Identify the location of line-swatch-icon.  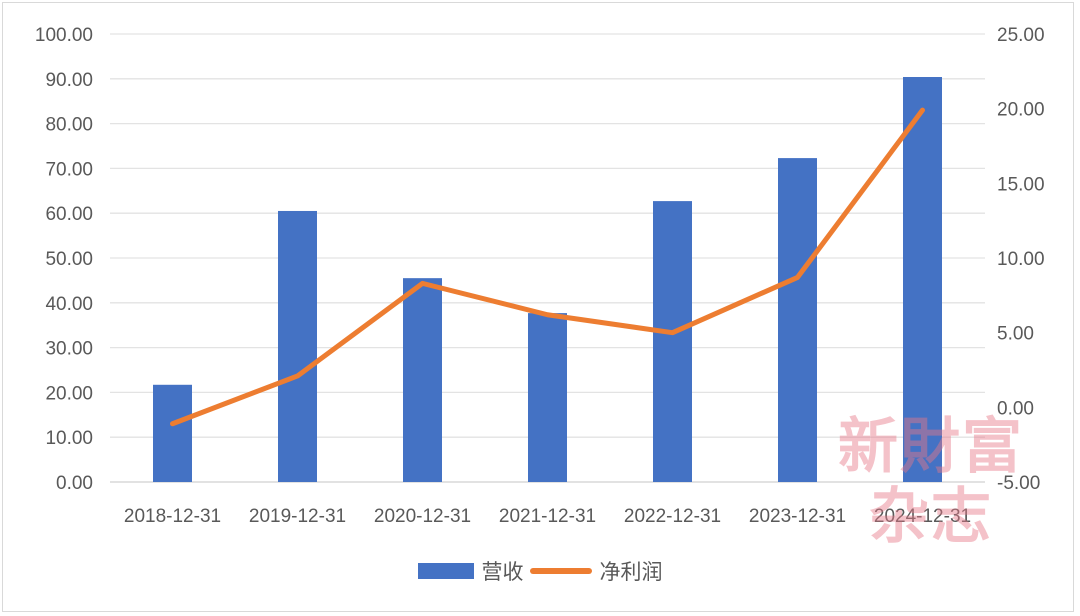
(560, 571).